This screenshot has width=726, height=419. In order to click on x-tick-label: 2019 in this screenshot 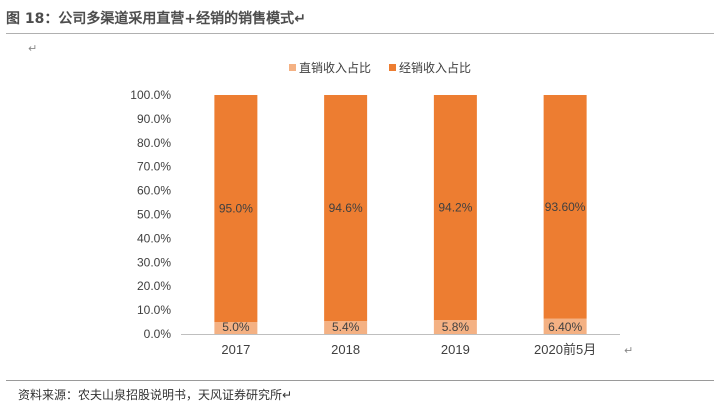, I will do `click(455, 349)`.